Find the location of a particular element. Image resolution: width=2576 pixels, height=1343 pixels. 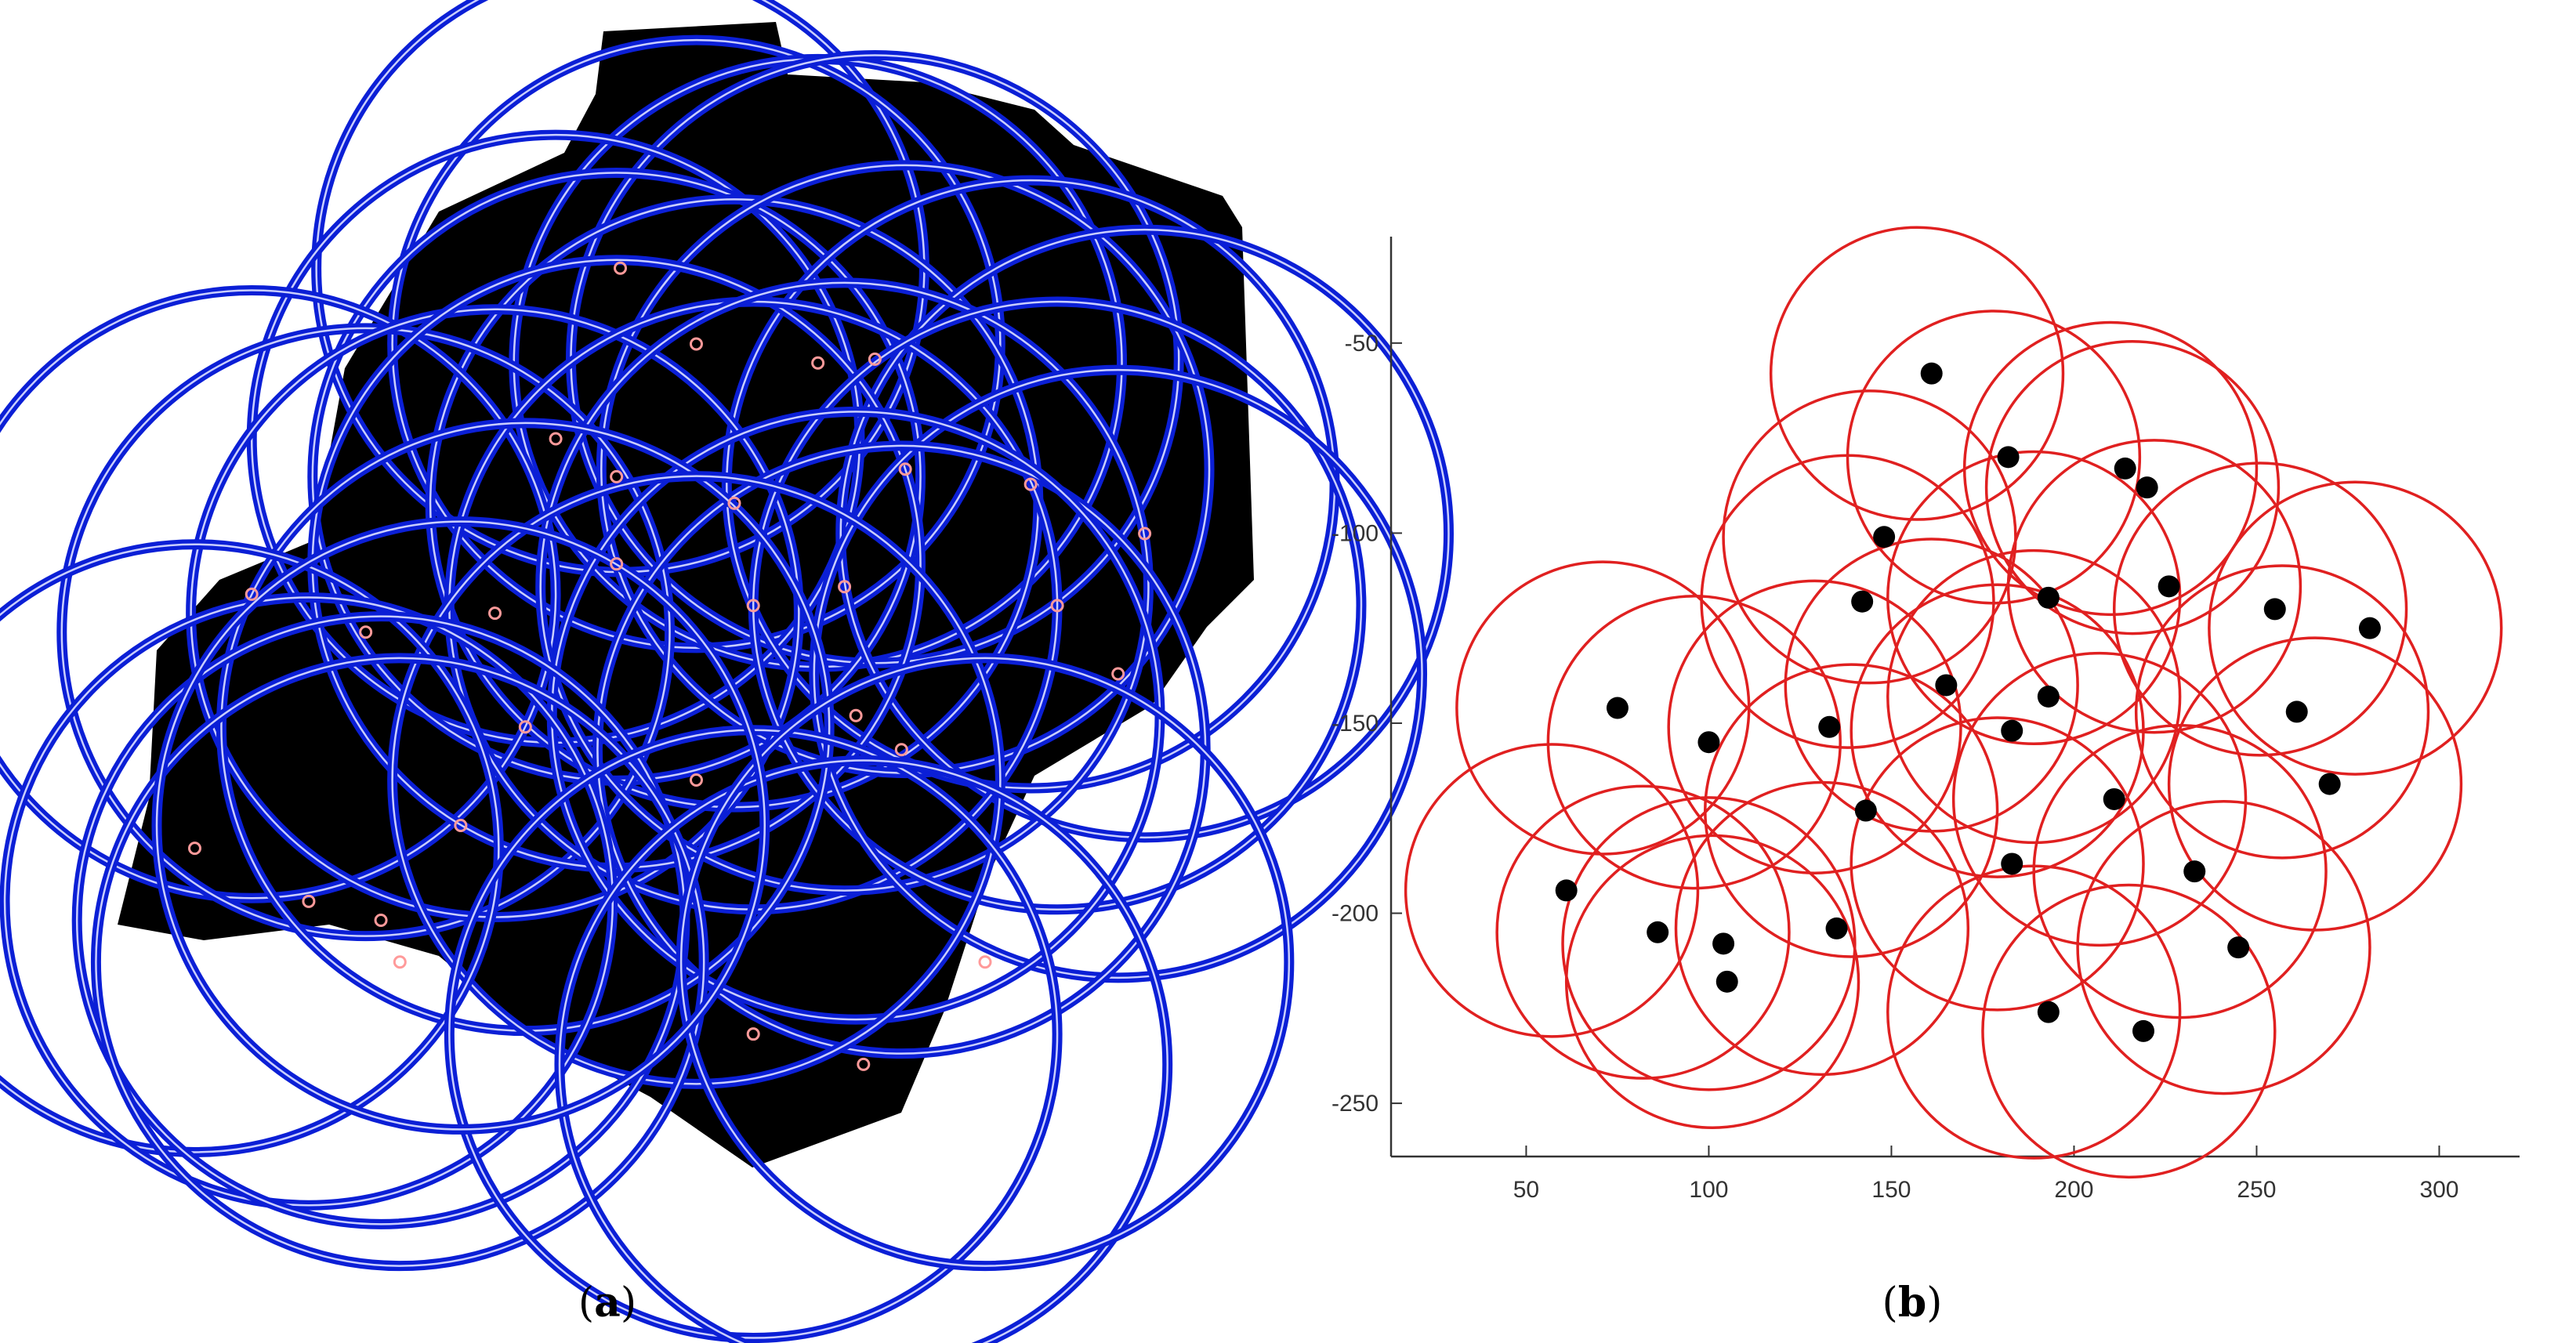

y-tick-label--200: -200 is located at coordinates (1355, 914).